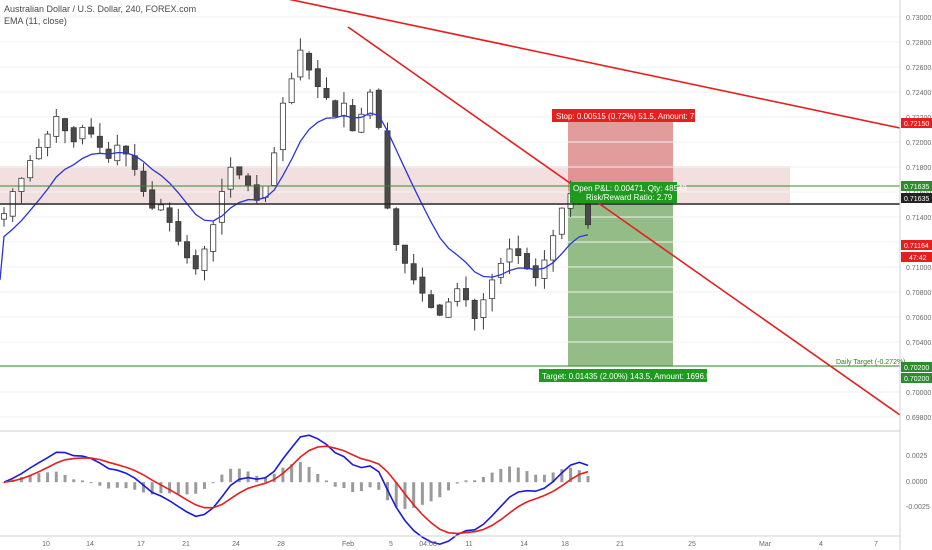 The height and width of the screenshot is (550, 932). I want to click on time-tick-label: 14, so click(90, 544).